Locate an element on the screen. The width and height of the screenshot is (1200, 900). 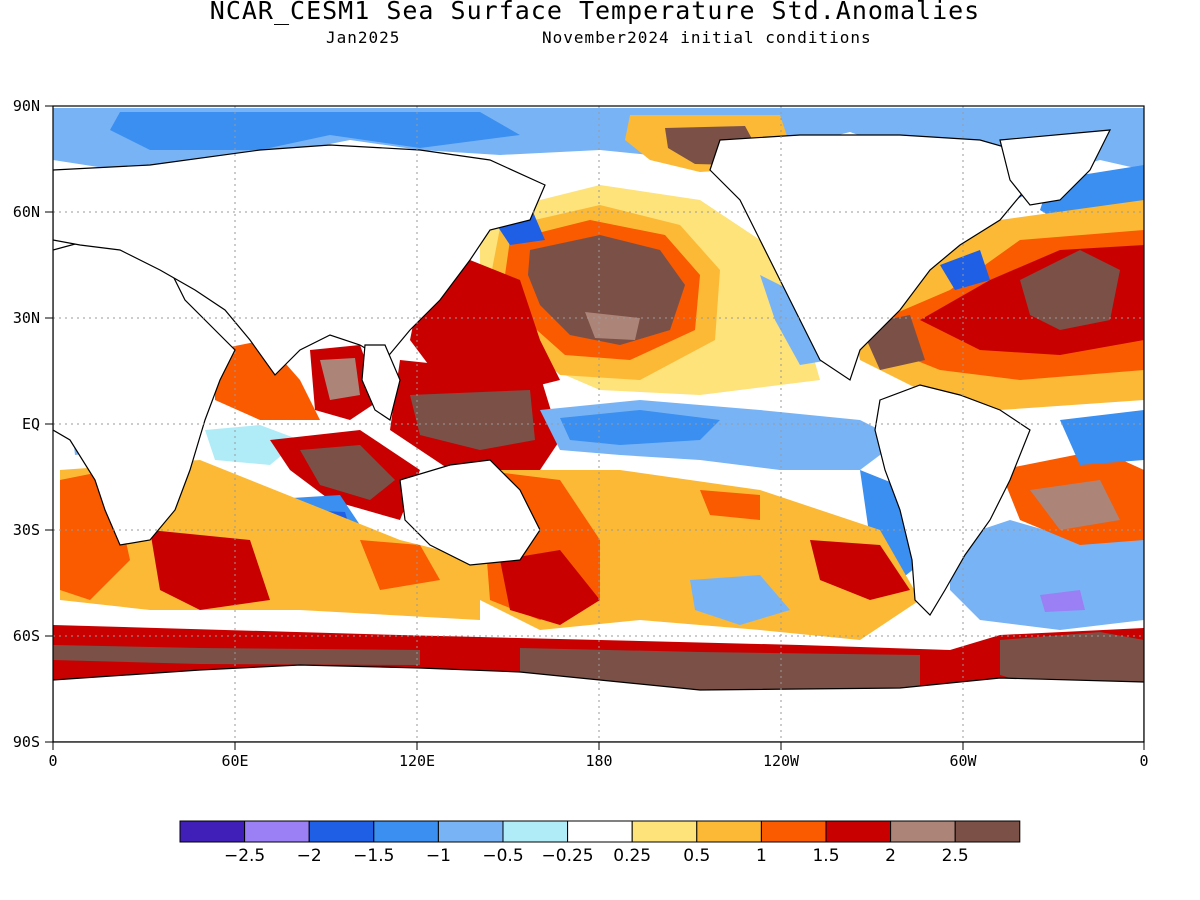
landmass-indochina is located at coordinates (381, 382).